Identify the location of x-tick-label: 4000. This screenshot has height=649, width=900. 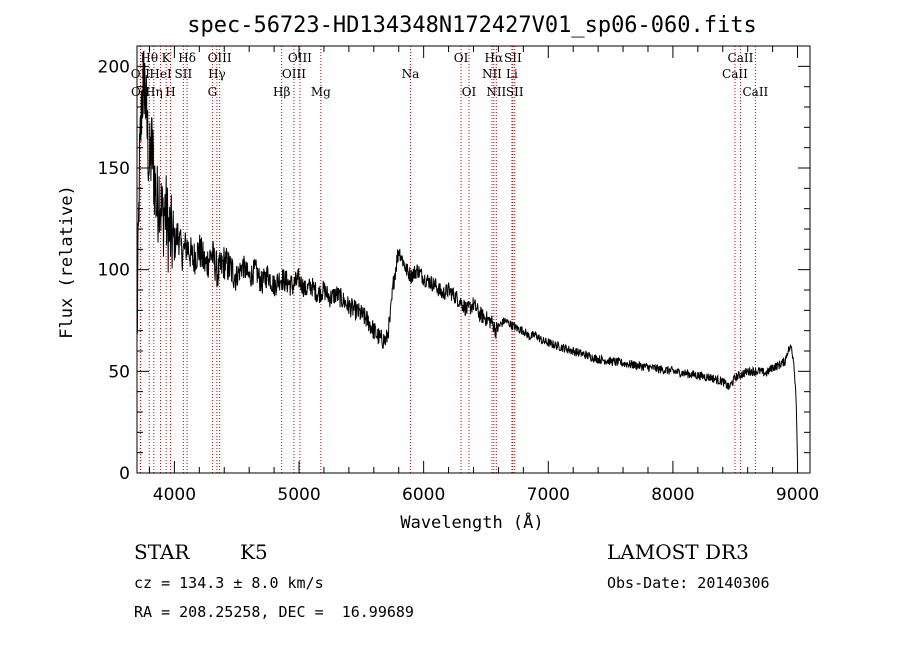
(174, 495).